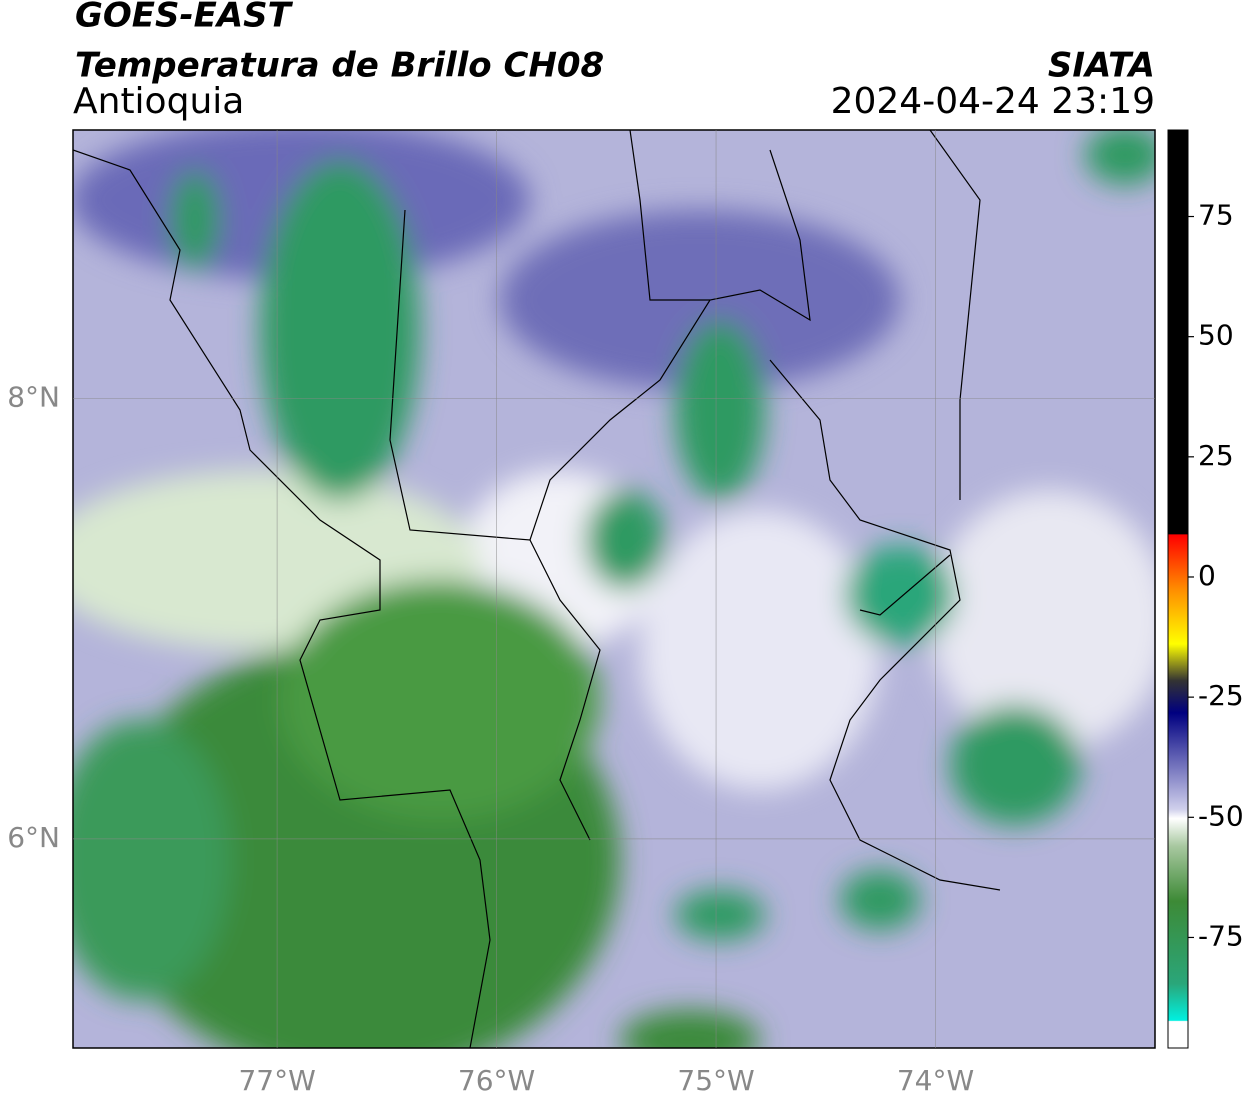  What do you see at coordinates (1101, 66) in the screenshot?
I see `source: SIATA` at bounding box center [1101, 66].